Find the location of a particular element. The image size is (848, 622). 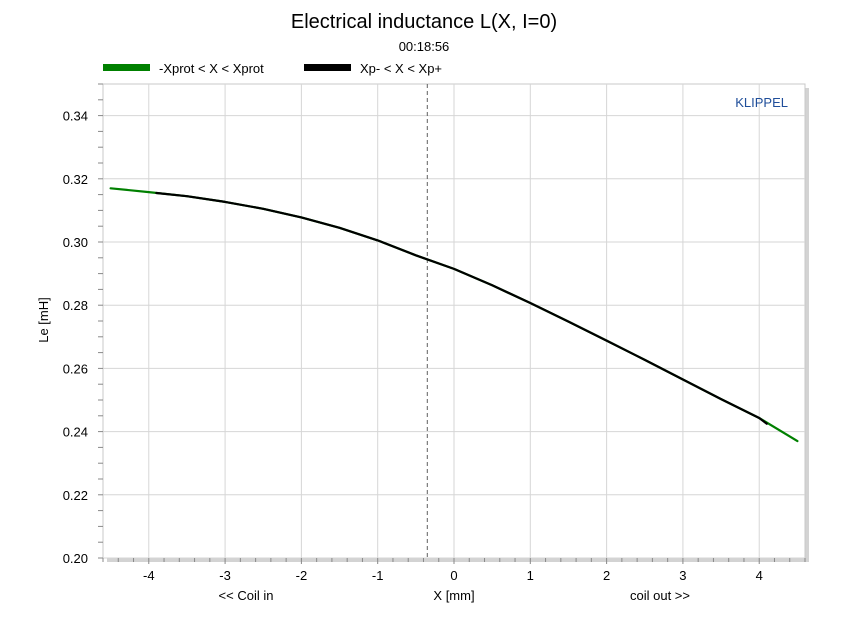

y-tick-label: 0.30 is located at coordinates (75, 242).